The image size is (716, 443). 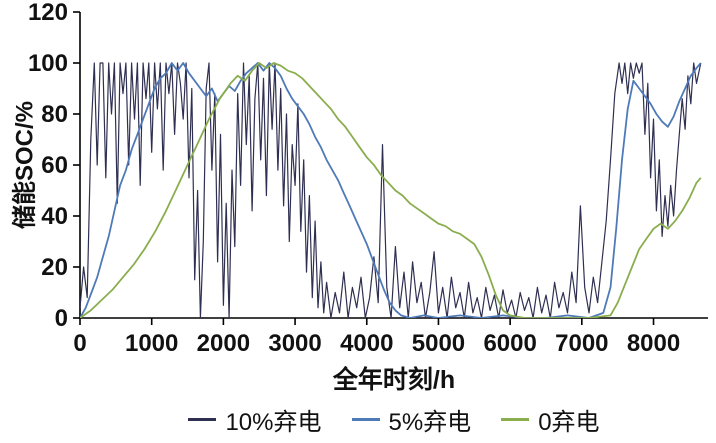 What do you see at coordinates (48, 13) in the screenshot?
I see `y-tick-label: 120` at bounding box center [48, 13].